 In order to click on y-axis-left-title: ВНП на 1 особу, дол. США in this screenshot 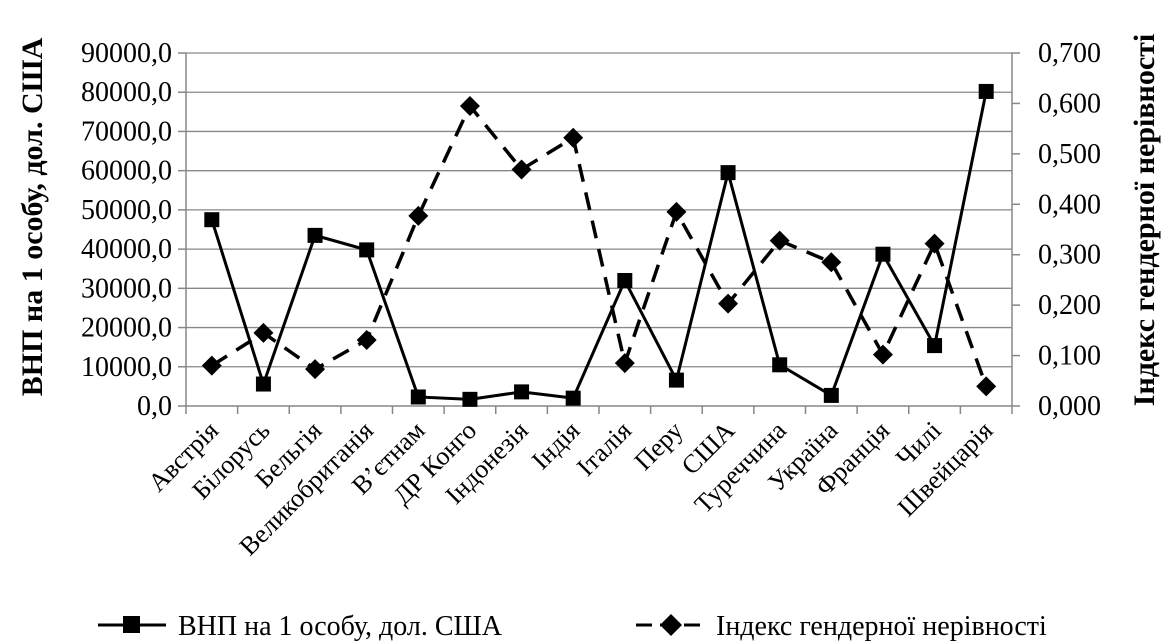, I will do `click(32, 216)`.